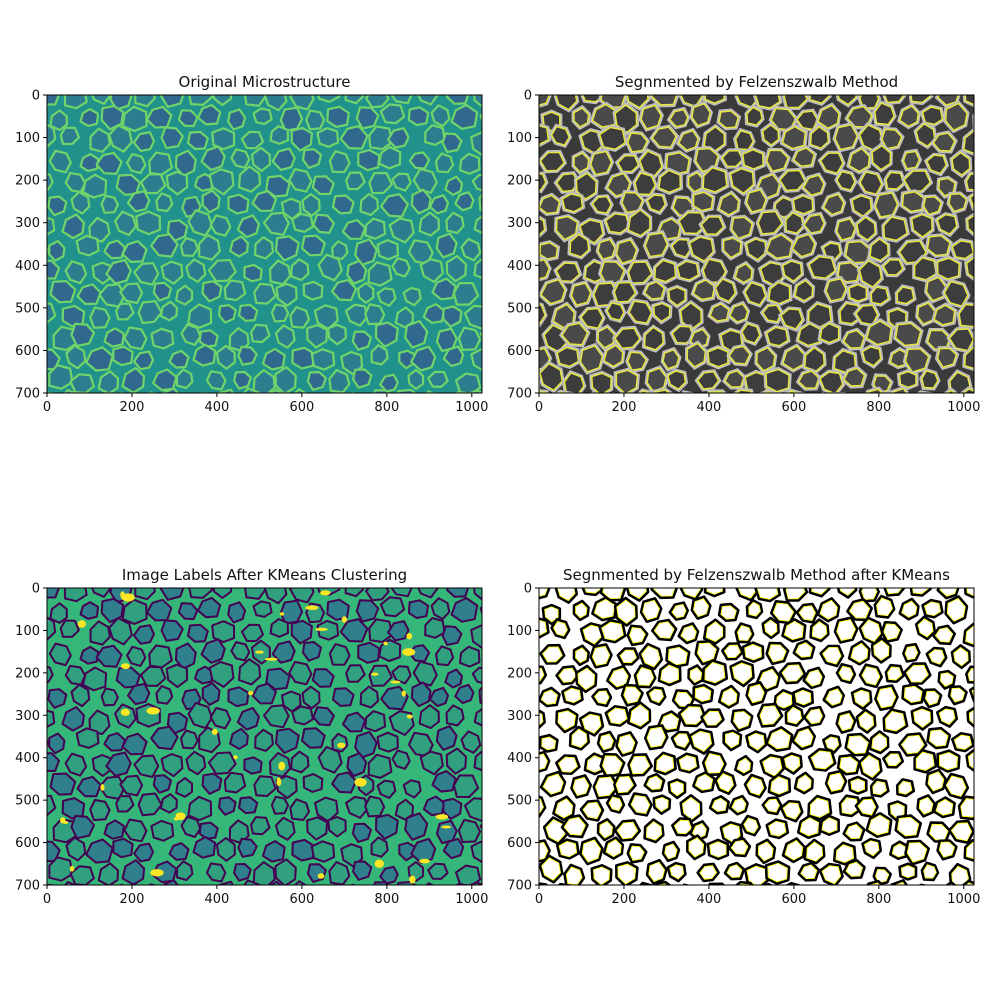 This screenshot has height=1000, width=1000. What do you see at coordinates (265, 404) in the screenshot?
I see `x-axis: 0 200 400 600 800 1000` at bounding box center [265, 404].